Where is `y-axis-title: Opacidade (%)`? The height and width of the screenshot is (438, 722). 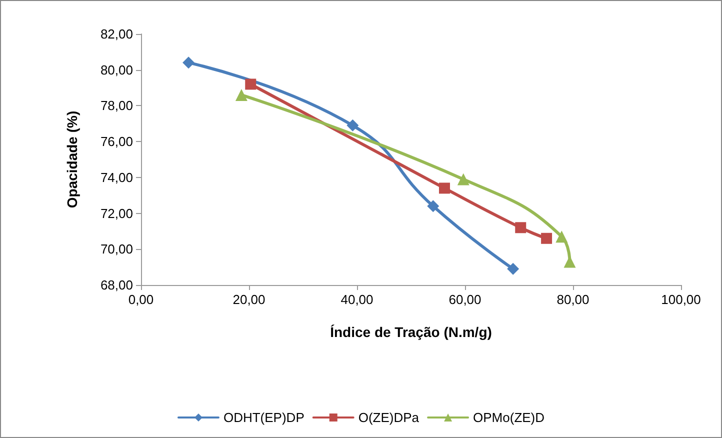
y-axis-title: Opacidade (%) is located at coordinates (72, 159).